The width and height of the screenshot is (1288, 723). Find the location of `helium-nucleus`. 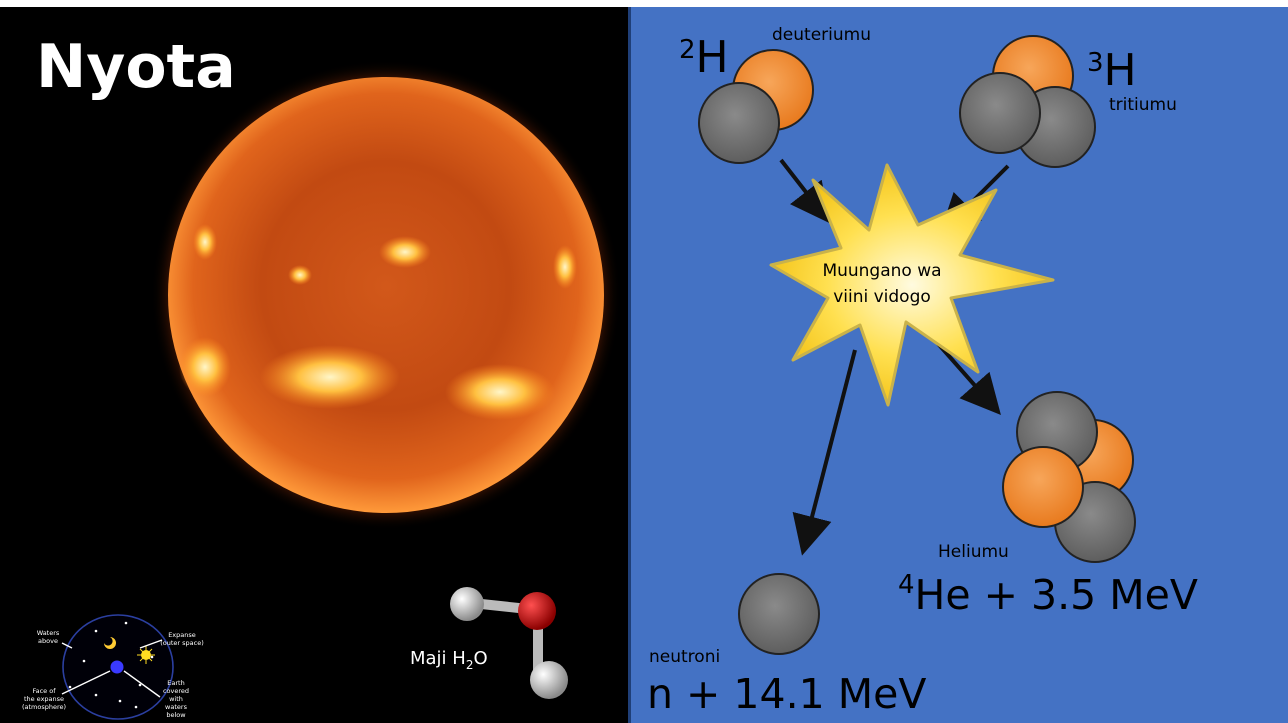

helium-nucleus is located at coordinates (1069, 477).